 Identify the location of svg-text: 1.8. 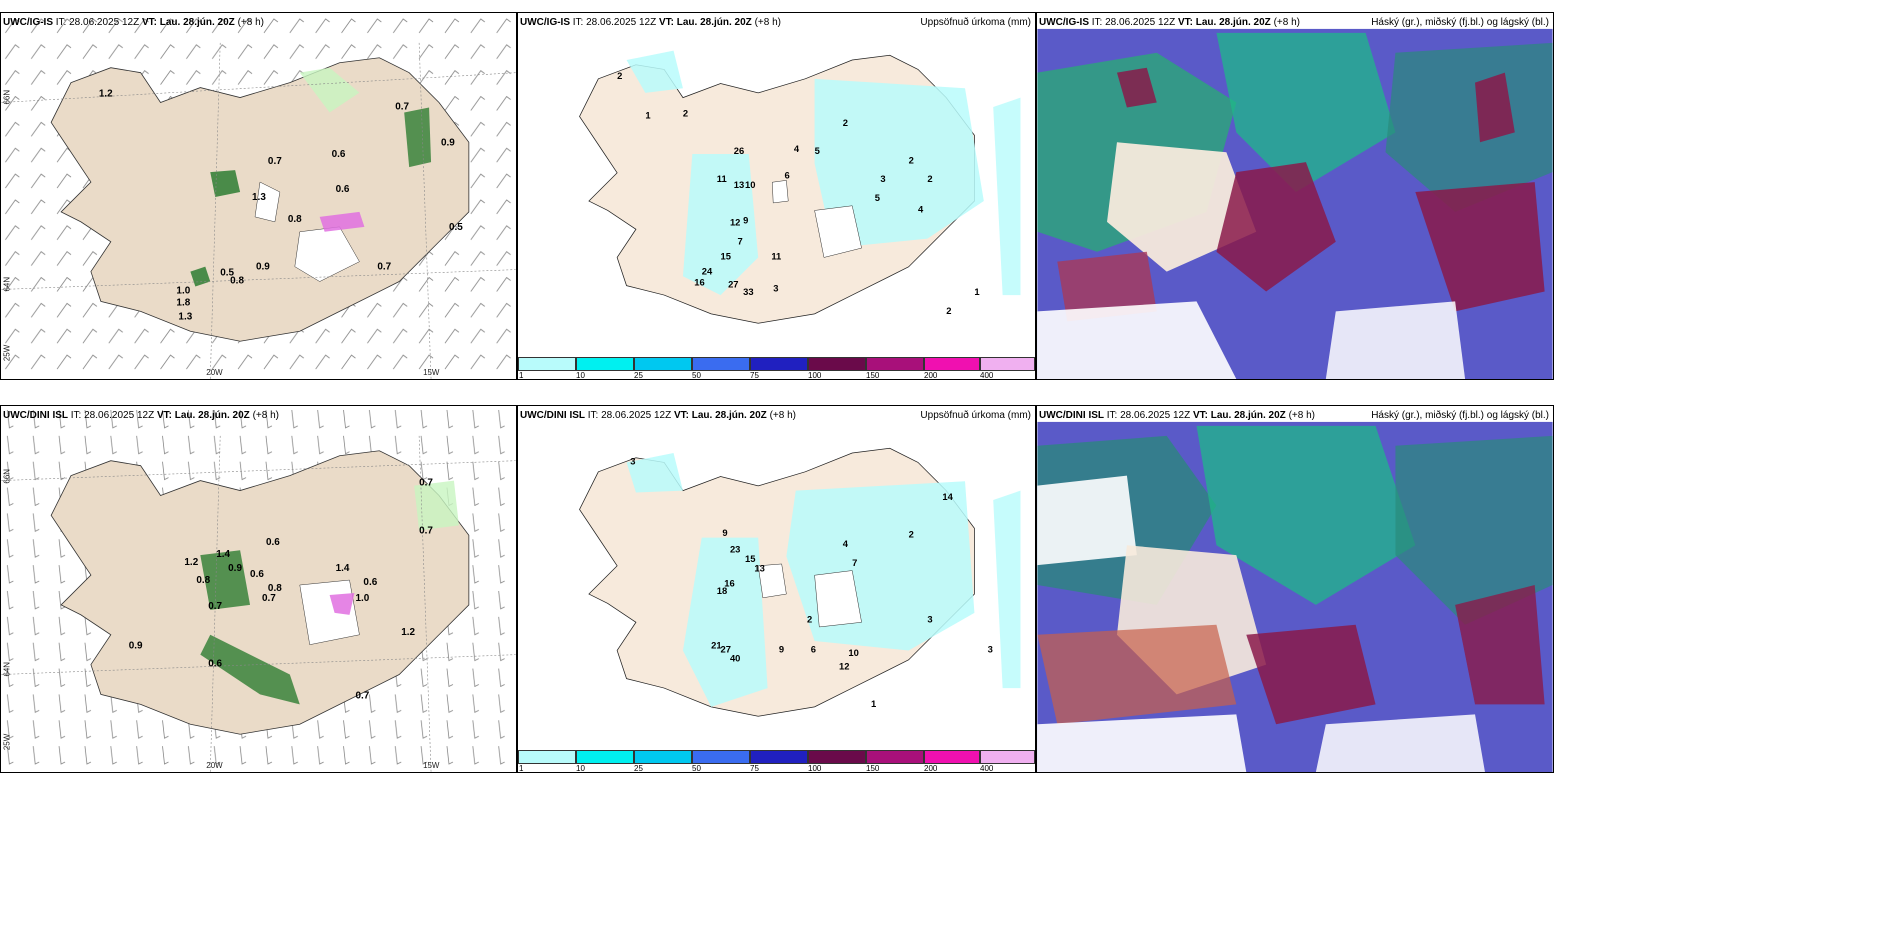
(183, 302).